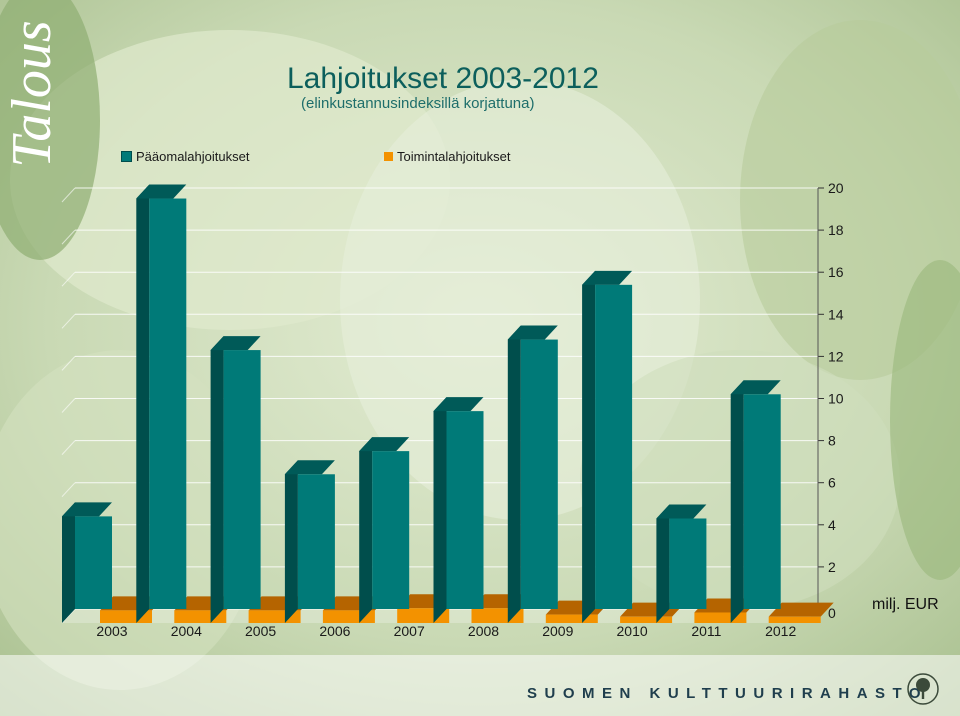 Image resolution: width=960 pixels, height=716 pixels. What do you see at coordinates (443, 78) in the screenshot?
I see `chart-title: Lahjoitukset 2003-2012` at bounding box center [443, 78].